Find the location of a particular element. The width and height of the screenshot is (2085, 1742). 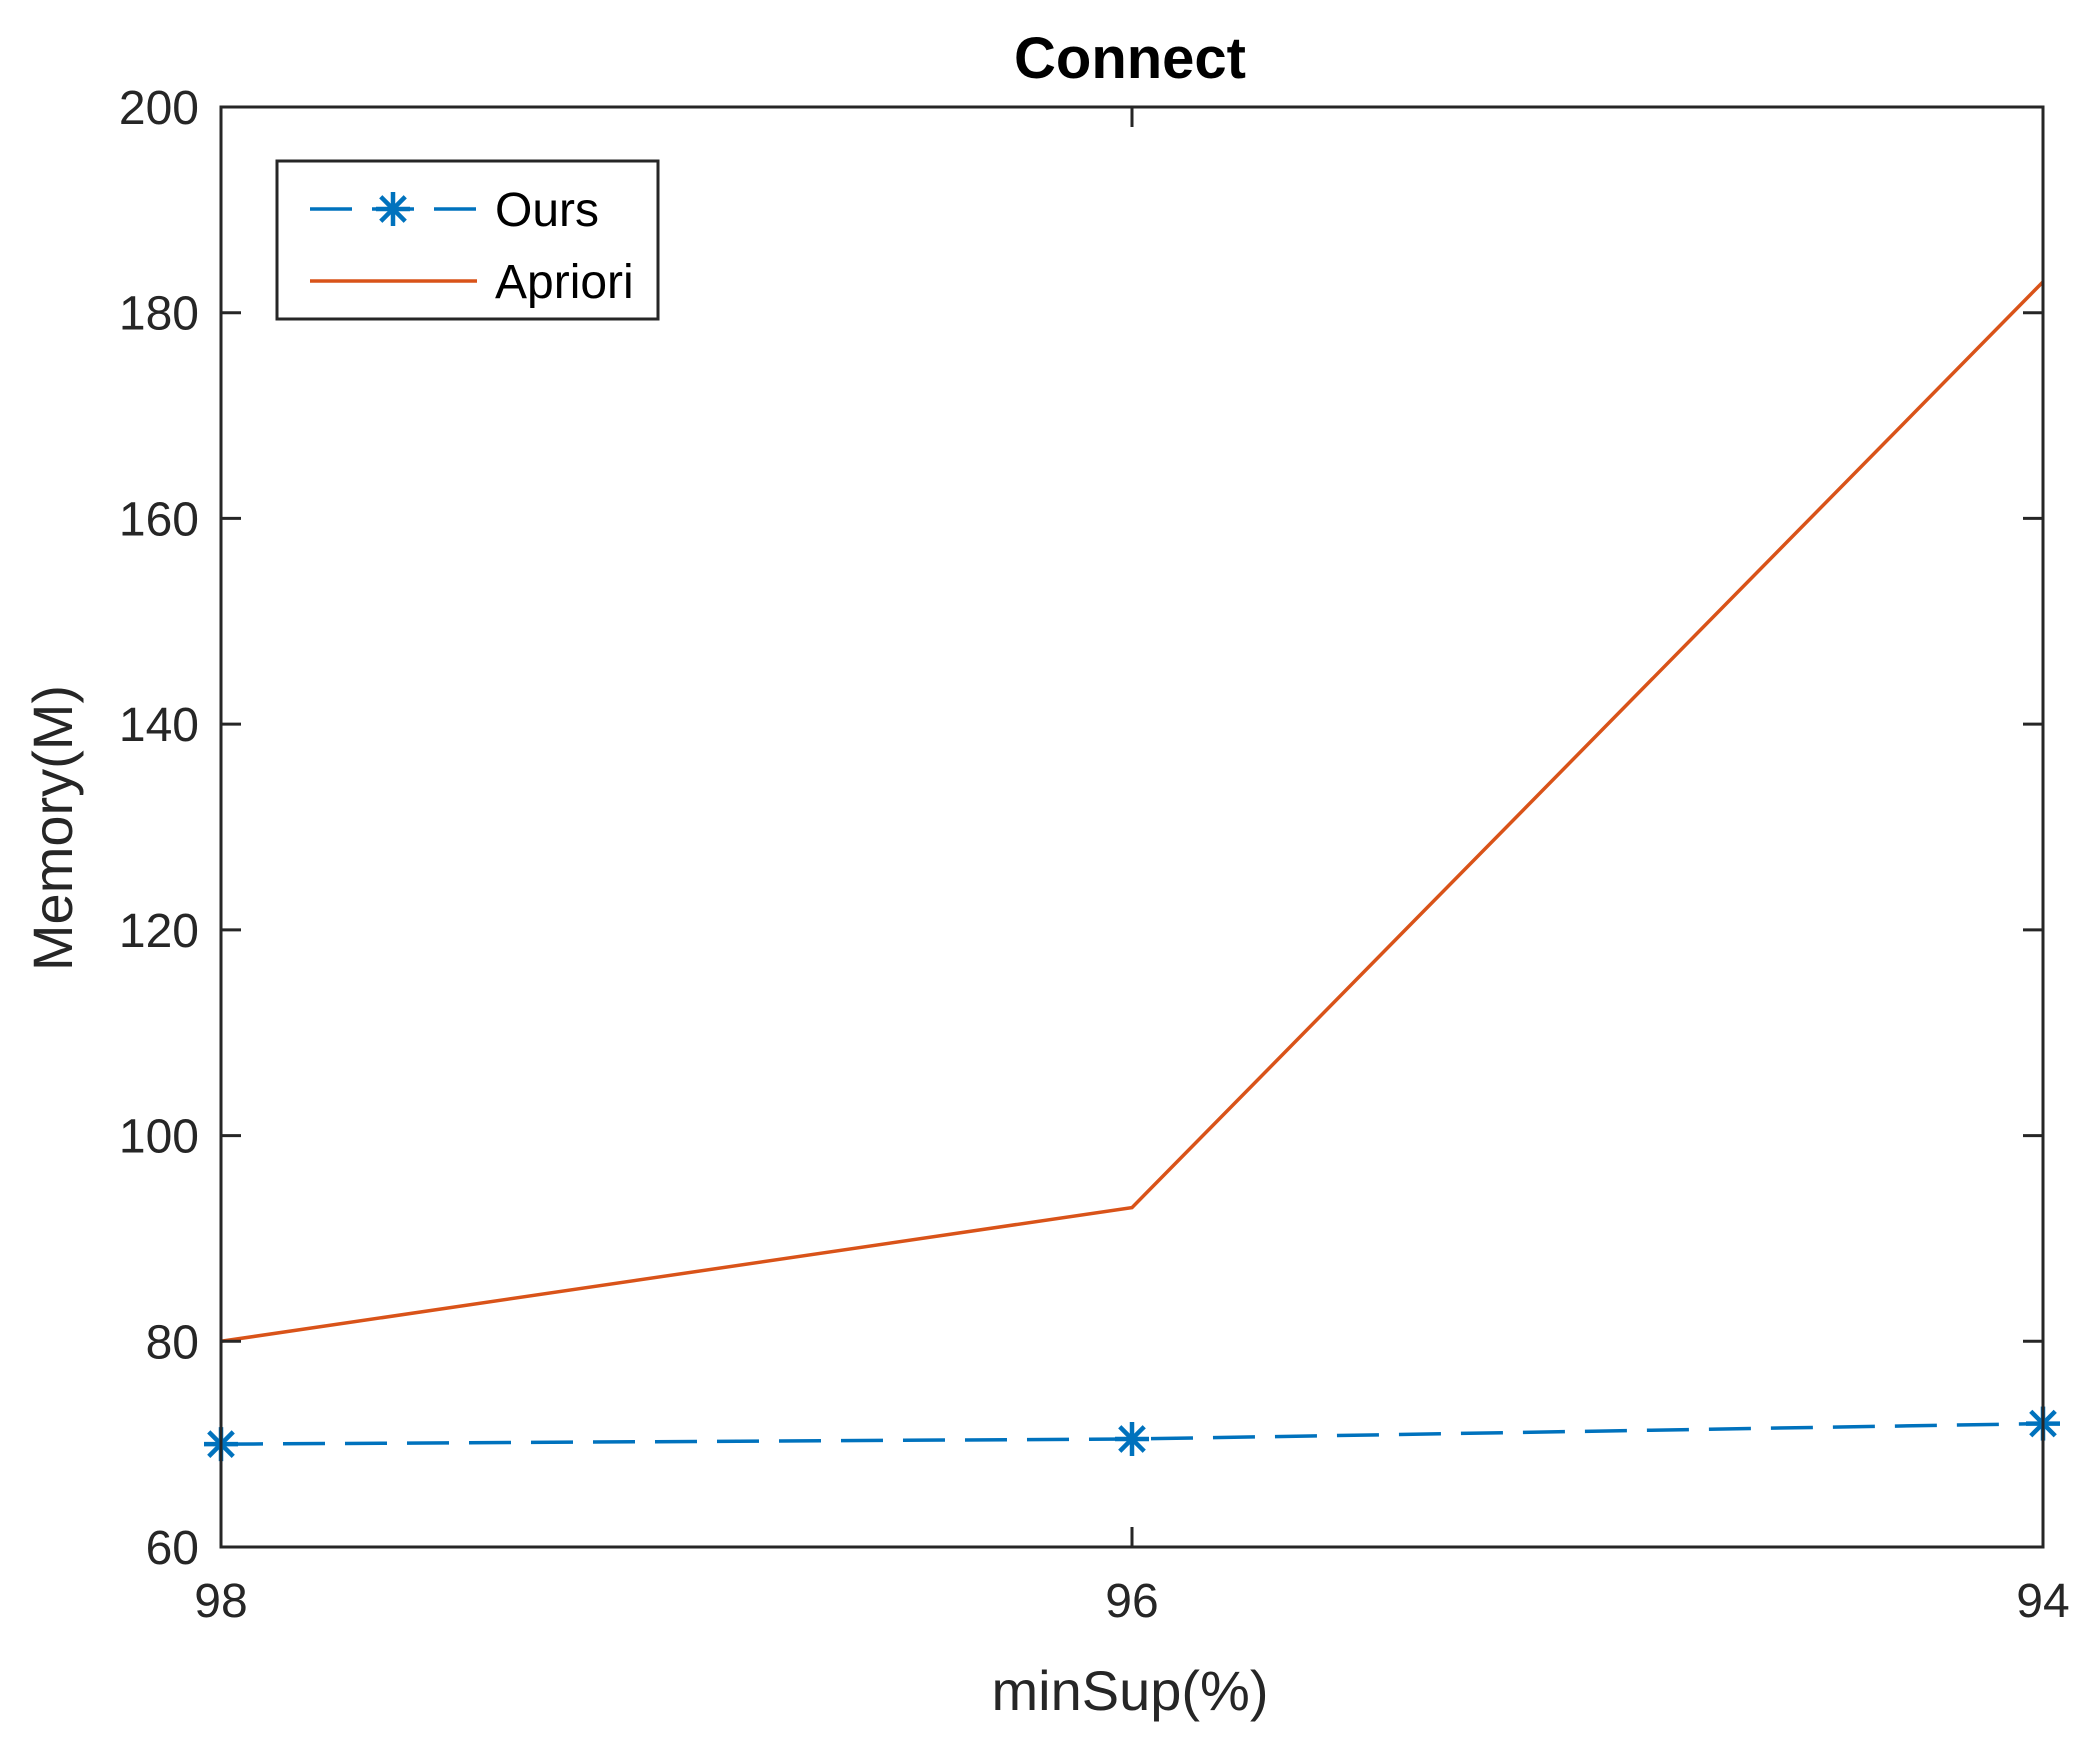

legend: Ours Apriori is located at coordinates (467, 240).